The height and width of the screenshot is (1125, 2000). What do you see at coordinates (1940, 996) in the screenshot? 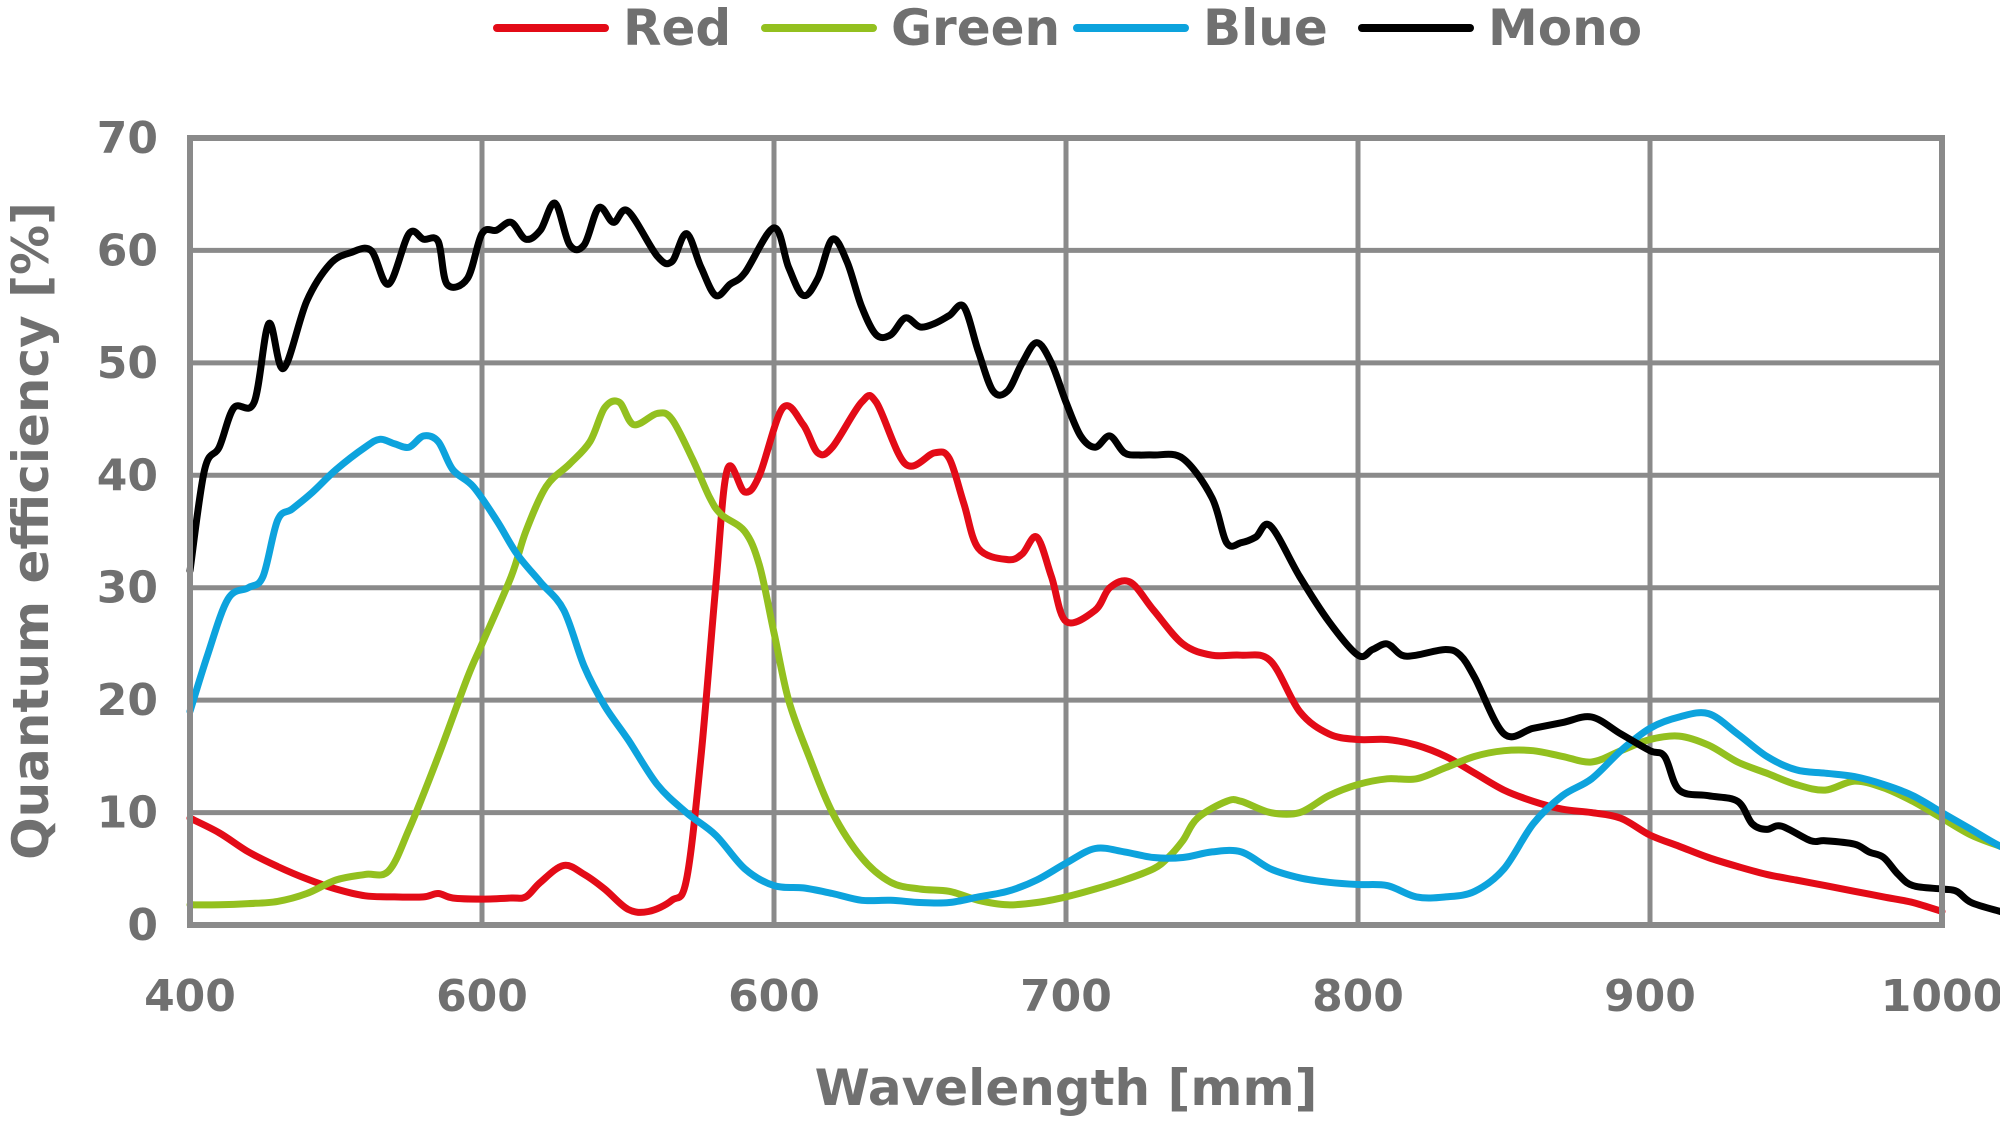
I see `x-tick-label: 1000` at bounding box center [1940, 996].